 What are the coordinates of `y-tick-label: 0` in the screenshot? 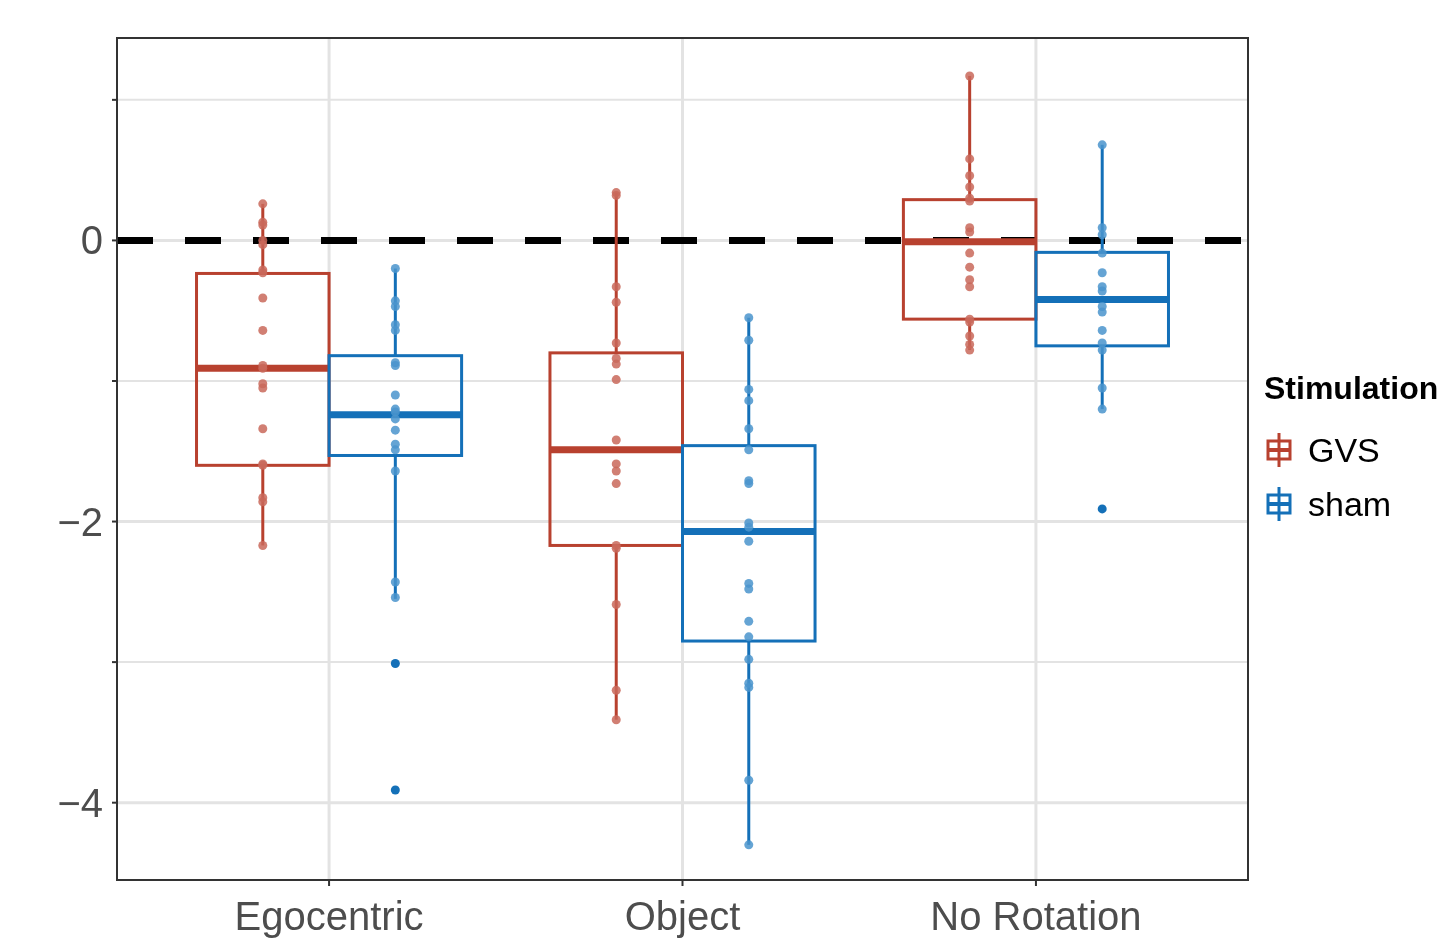 It's located at (91, 240).